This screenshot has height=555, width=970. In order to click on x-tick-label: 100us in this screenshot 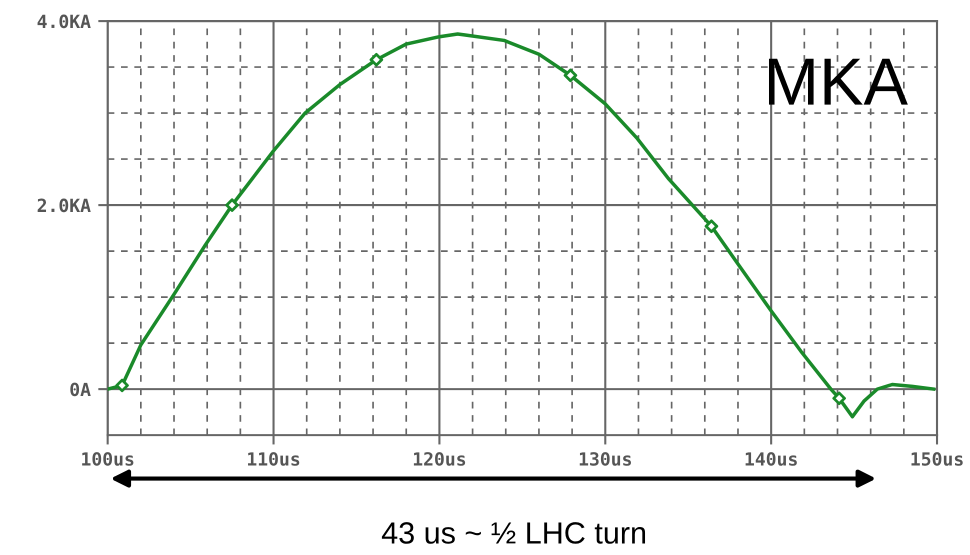, I will do `click(108, 459)`.